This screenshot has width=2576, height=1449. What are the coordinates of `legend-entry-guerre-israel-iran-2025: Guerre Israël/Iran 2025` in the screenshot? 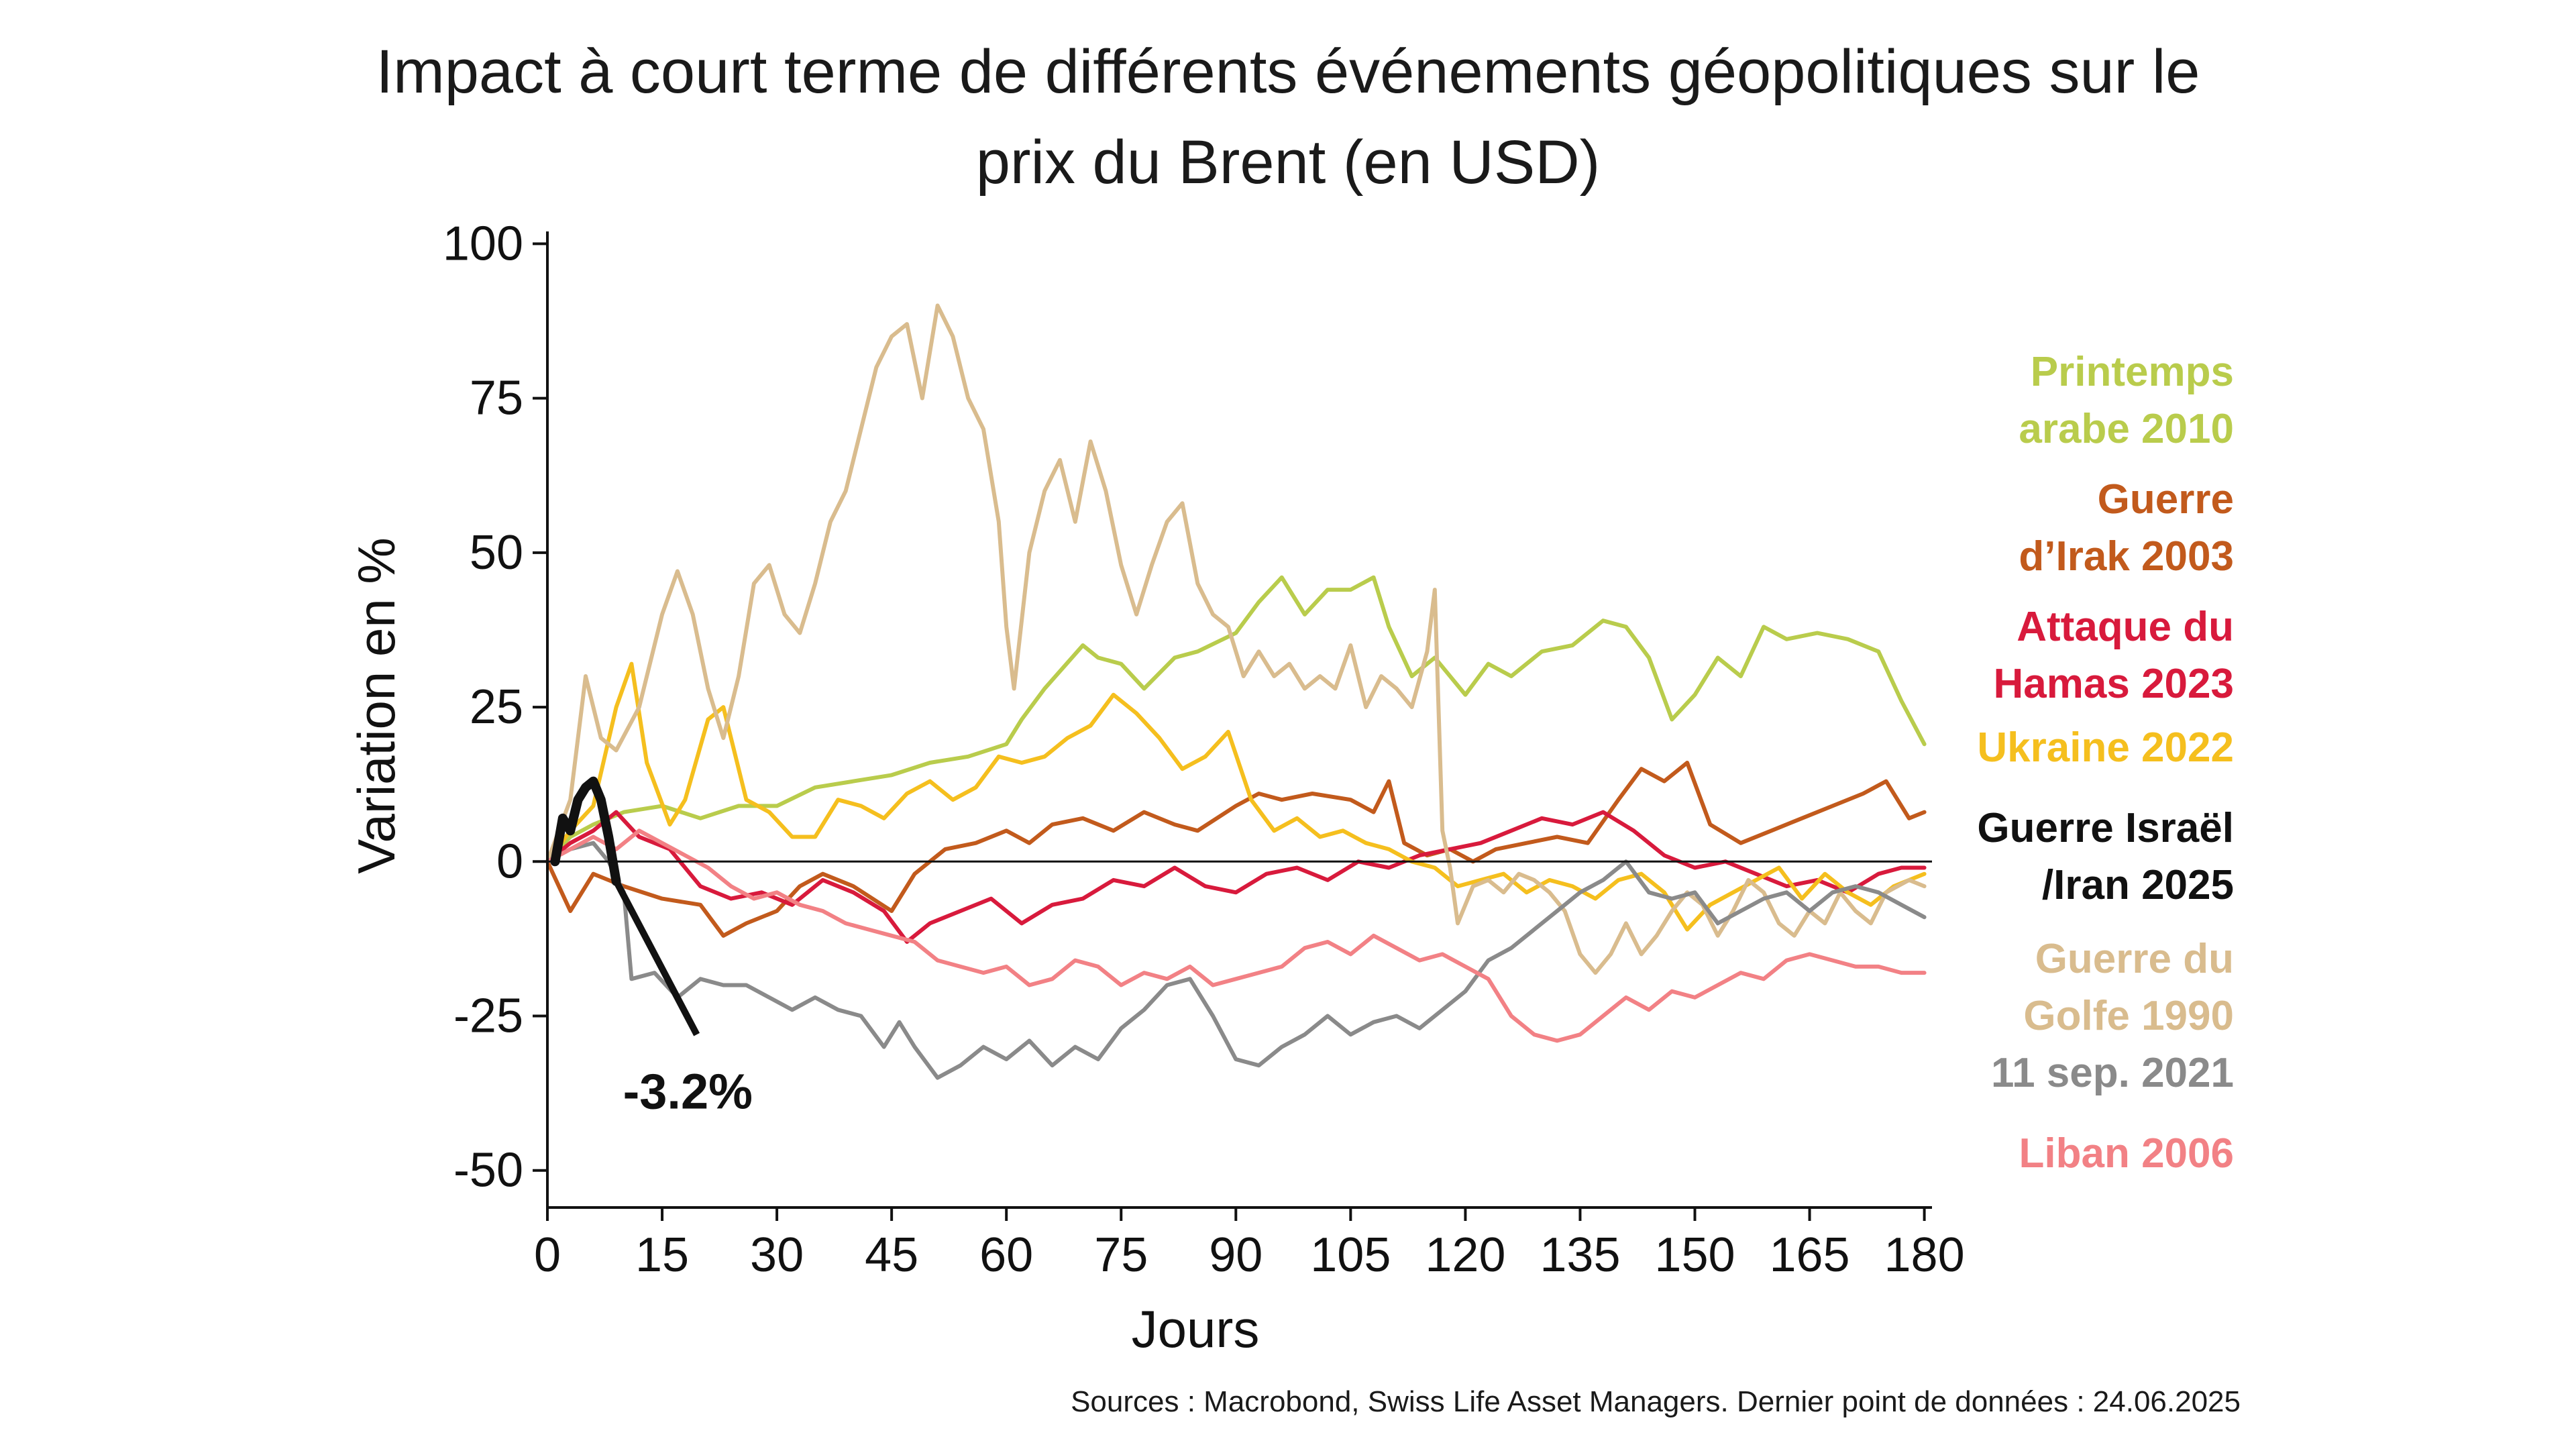 It's located at (2105, 856).